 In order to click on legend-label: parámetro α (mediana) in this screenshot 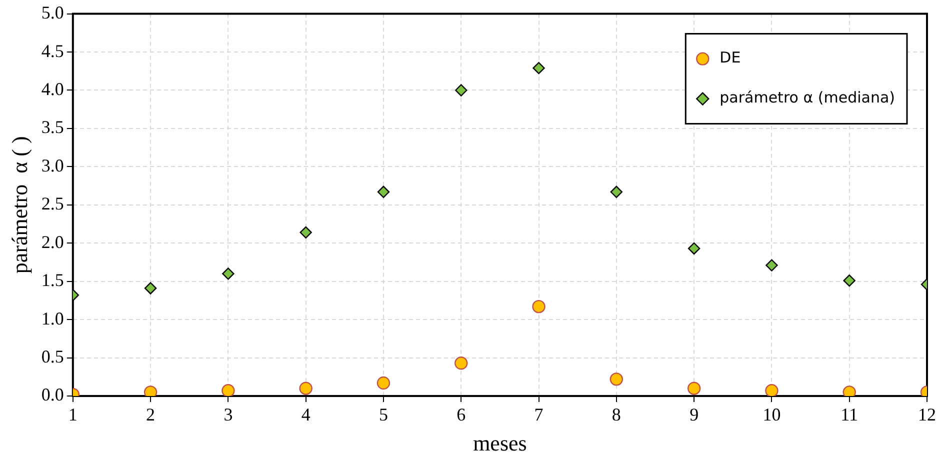, I will do `click(808, 97)`.